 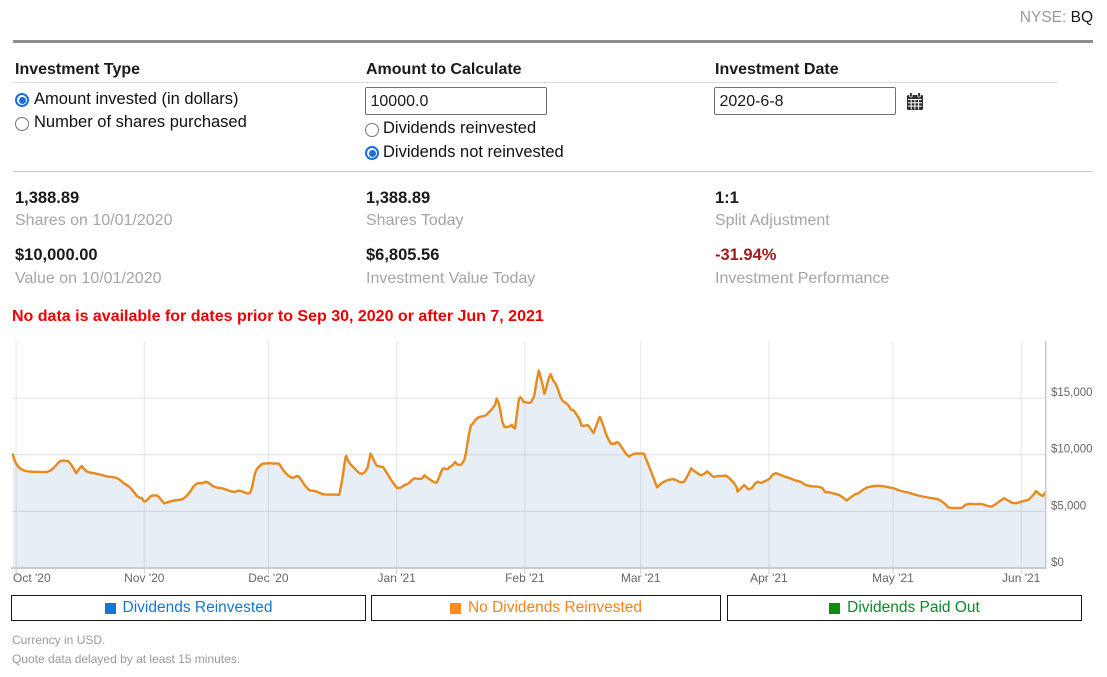 I want to click on svg-text: Dec '20, so click(x=268, y=578).